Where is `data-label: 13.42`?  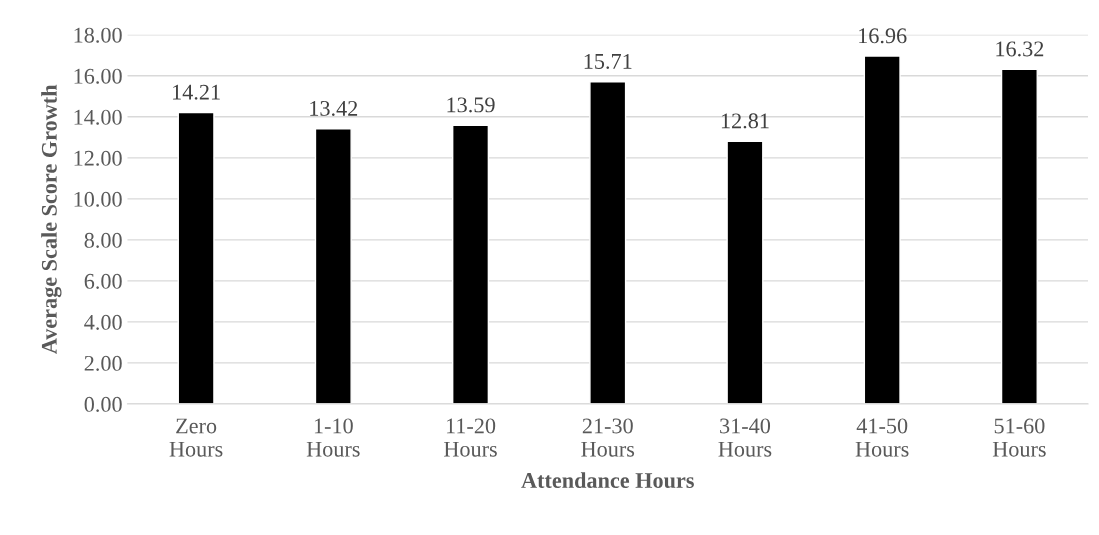
data-label: 13.42 is located at coordinates (334, 108).